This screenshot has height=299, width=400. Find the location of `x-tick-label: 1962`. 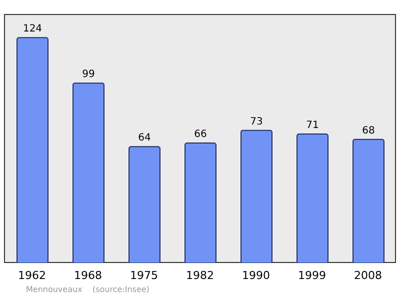

x-tick-label: 1962 is located at coordinates (32, 275).